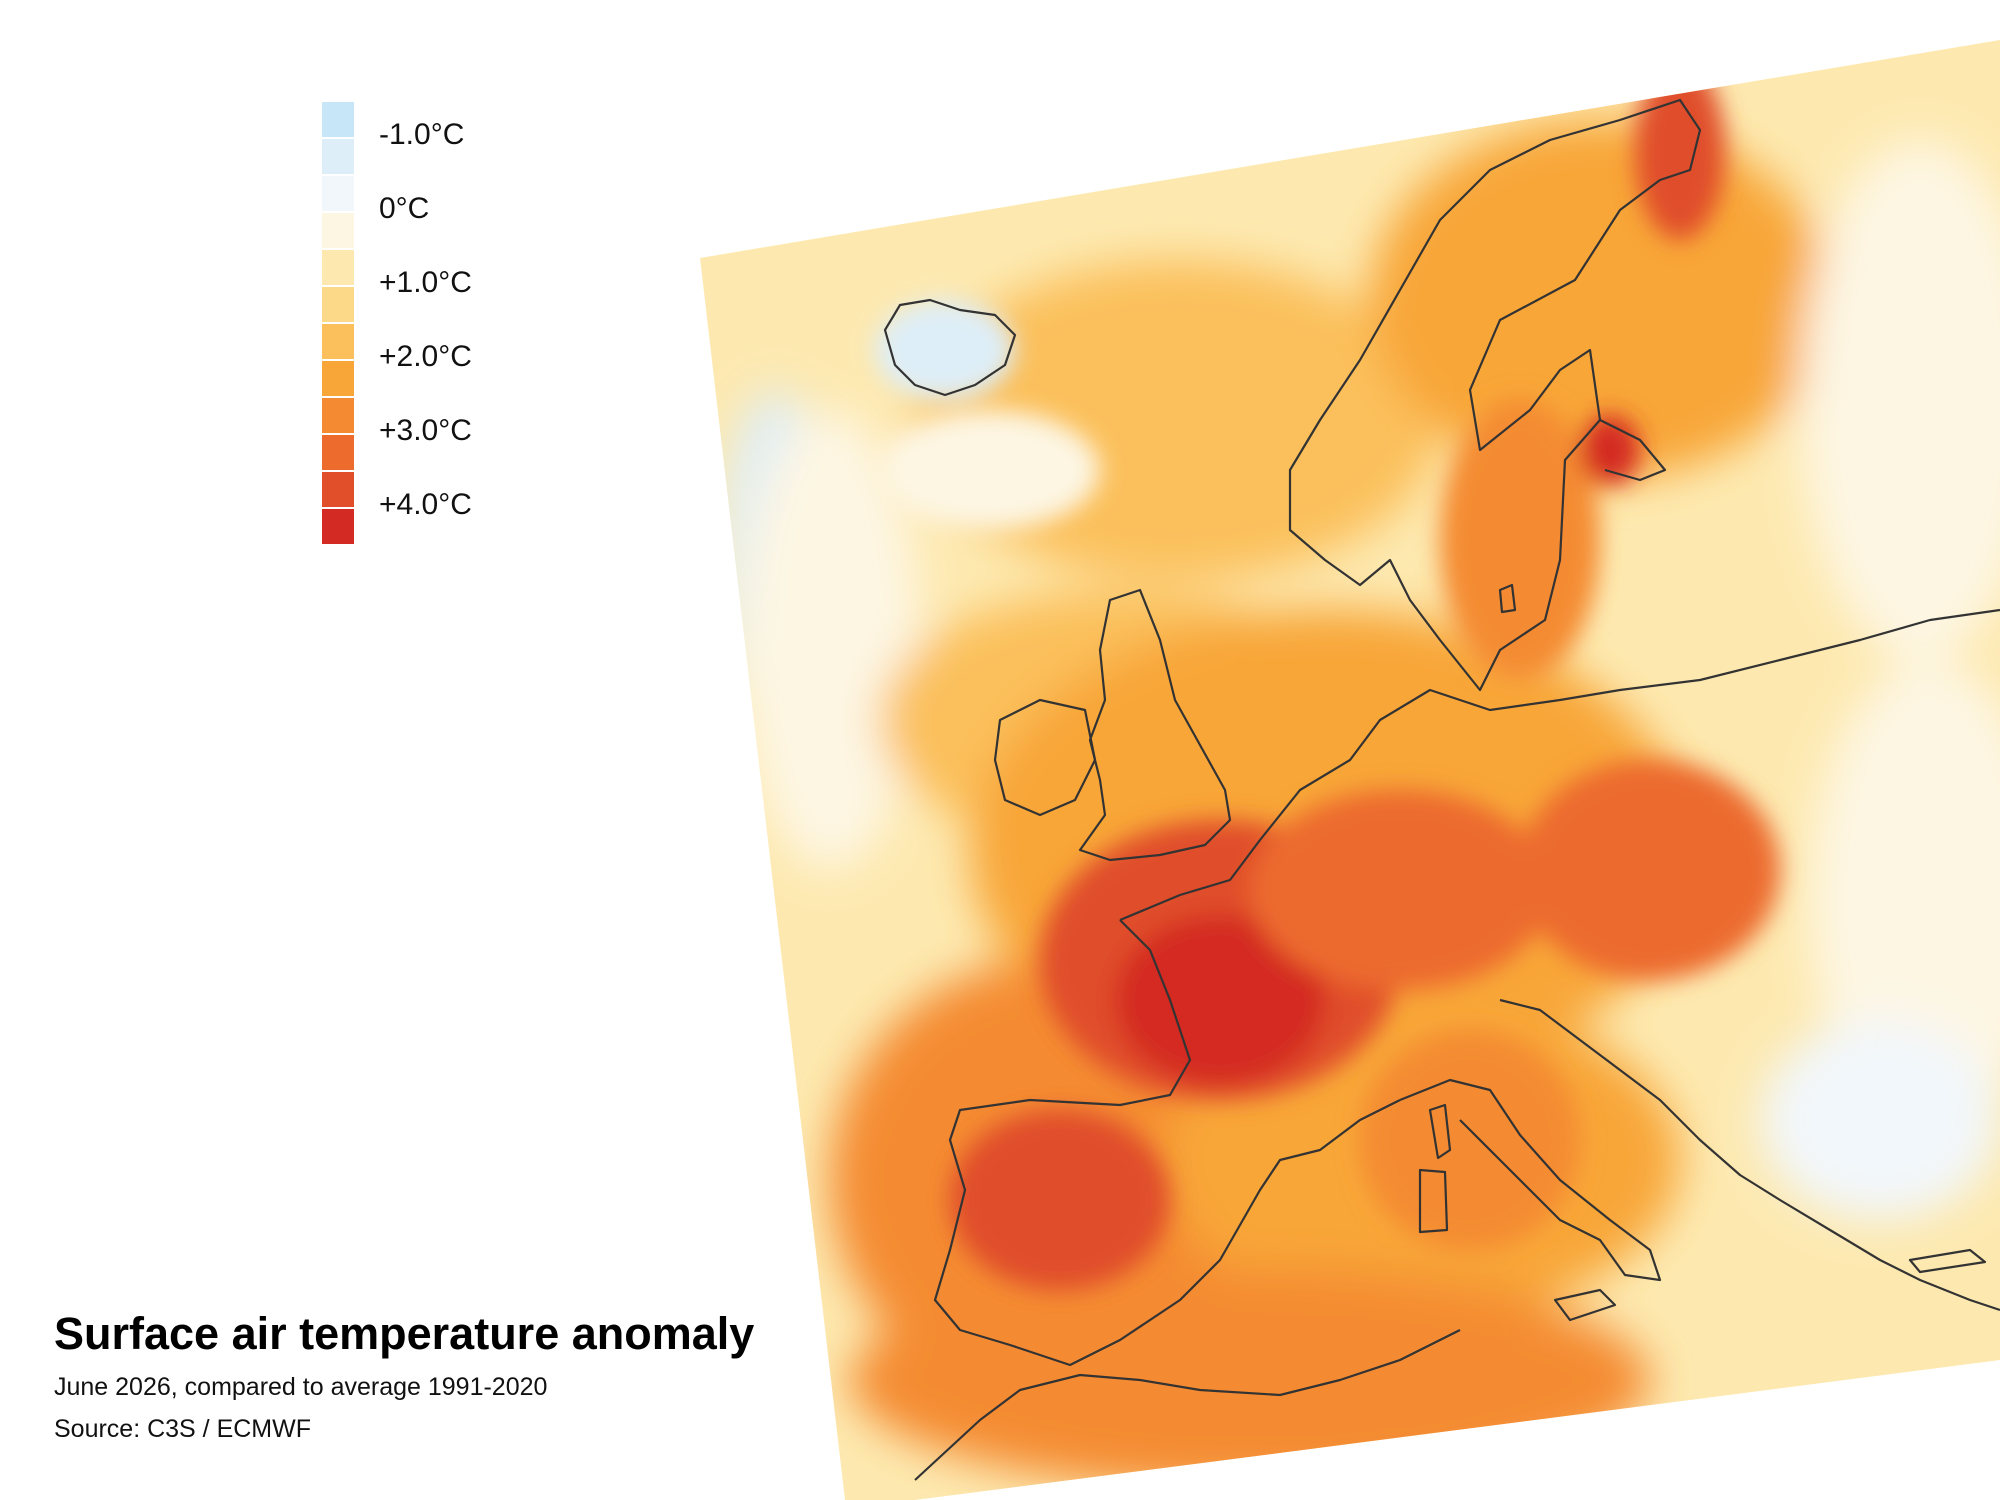 This screenshot has width=2000, height=1500. Describe the element at coordinates (182, 1429) in the screenshot. I see `map-source: Source: C3S / ECMWF` at that location.